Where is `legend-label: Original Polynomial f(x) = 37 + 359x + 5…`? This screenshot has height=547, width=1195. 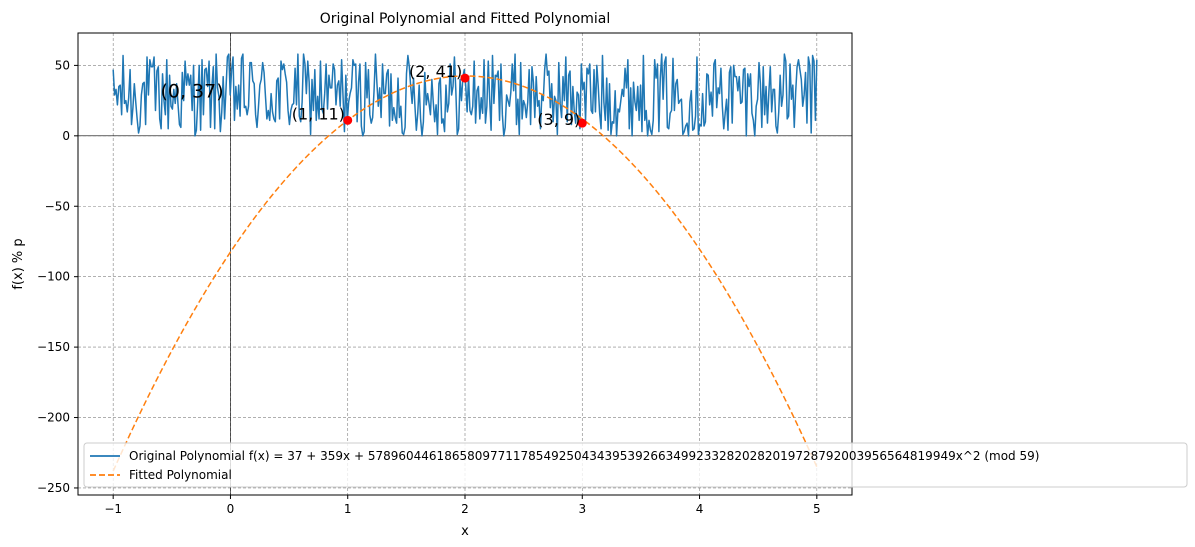 legend-label: Original Polynomial f(x) = 37 + 359x + 5… is located at coordinates (584, 456).